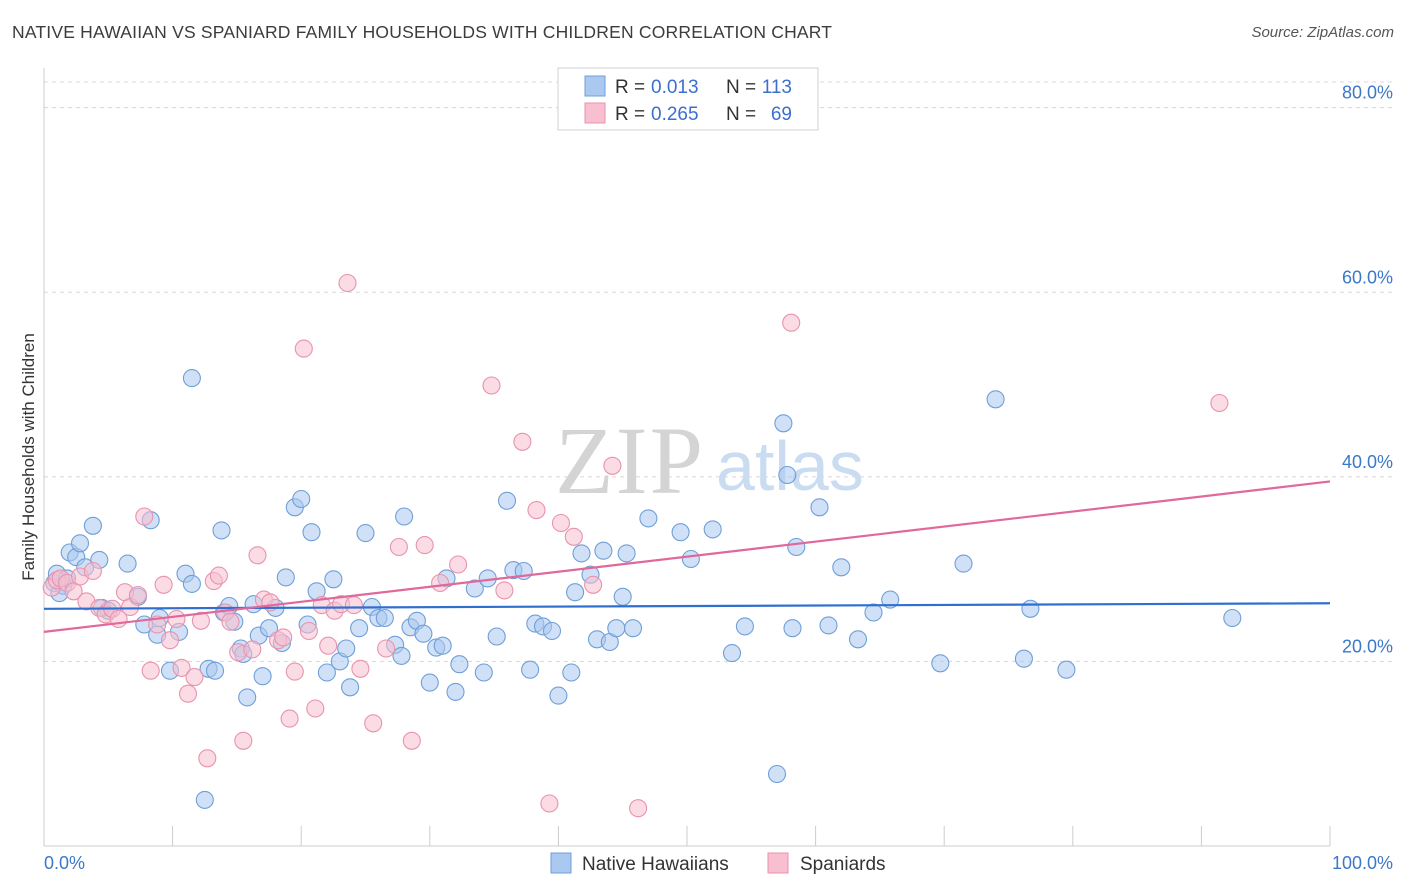 This screenshot has height=892, width=1406. Describe the element at coordinates (630, 114) in the screenshot. I see `legend-r-label-2: R =` at that location.